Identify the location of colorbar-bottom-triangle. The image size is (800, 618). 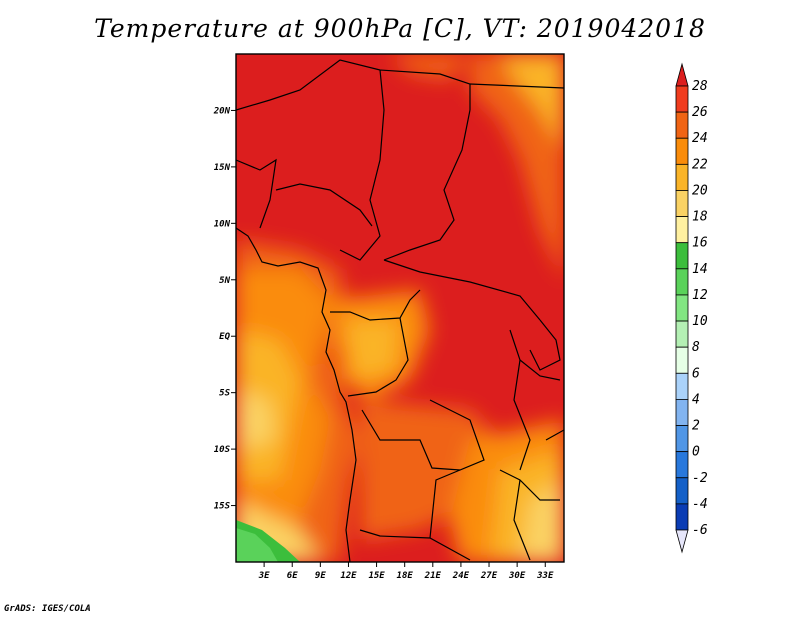
(682, 541).